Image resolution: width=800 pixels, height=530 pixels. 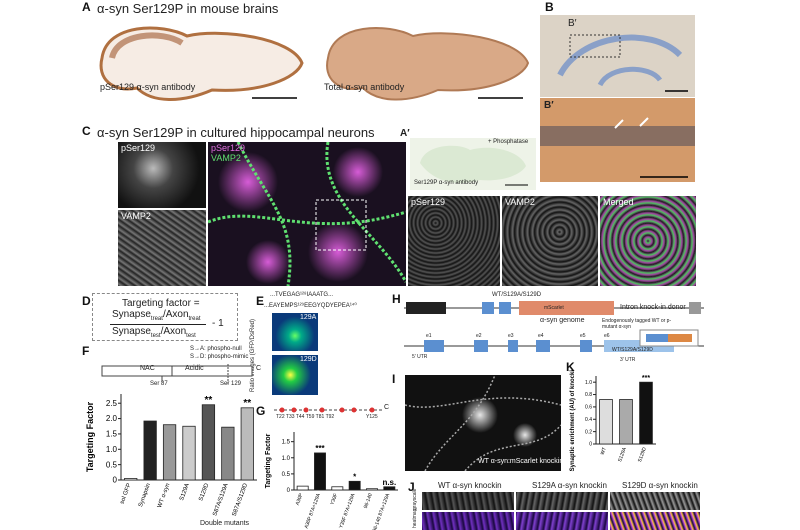 I want to click on hippocampus-image, so click(x=617, y=56).